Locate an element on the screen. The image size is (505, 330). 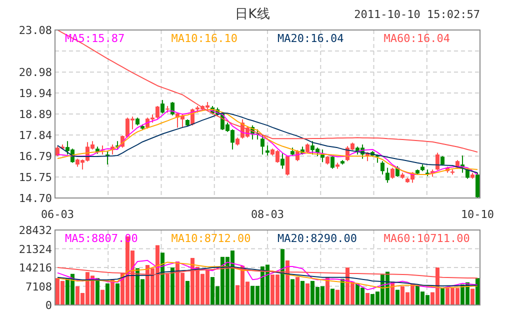
text: MA60:10711.00 is located at coordinates (427, 238).